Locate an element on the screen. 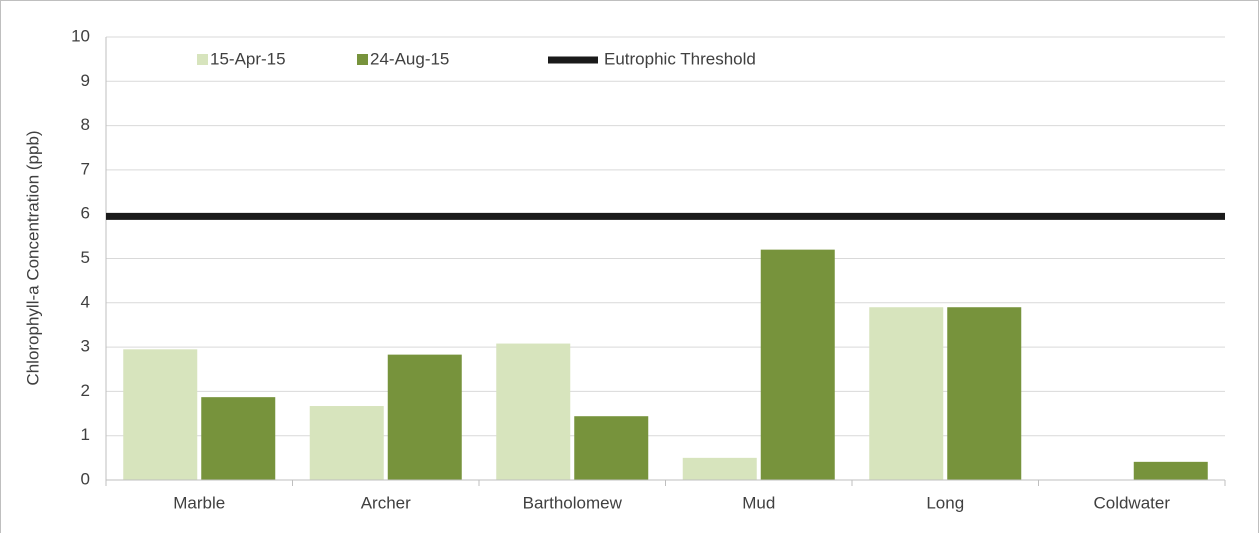 This screenshot has height=533, width=1259. y-tick-label: 7 is located at coordinates (85, 168).